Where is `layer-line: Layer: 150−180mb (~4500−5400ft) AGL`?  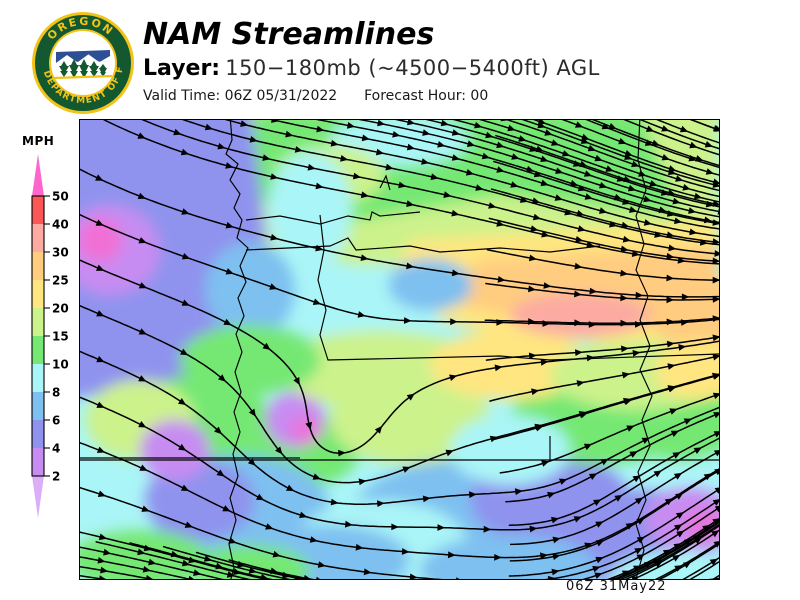
layer-line: Layer: 150−180mb (~4500−5400ft) AGL is located at coordinates (371, 69).